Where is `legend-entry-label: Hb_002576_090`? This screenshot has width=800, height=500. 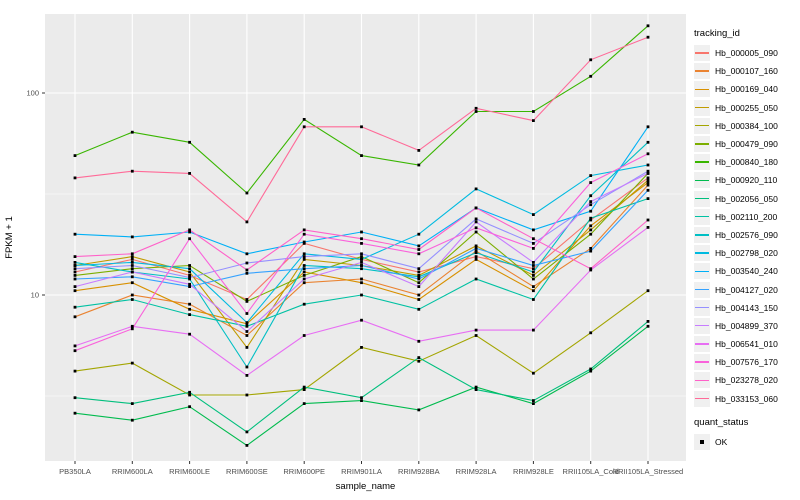
legend-entry-label: Hb_002576_090 is located at coordinates (746, 234).